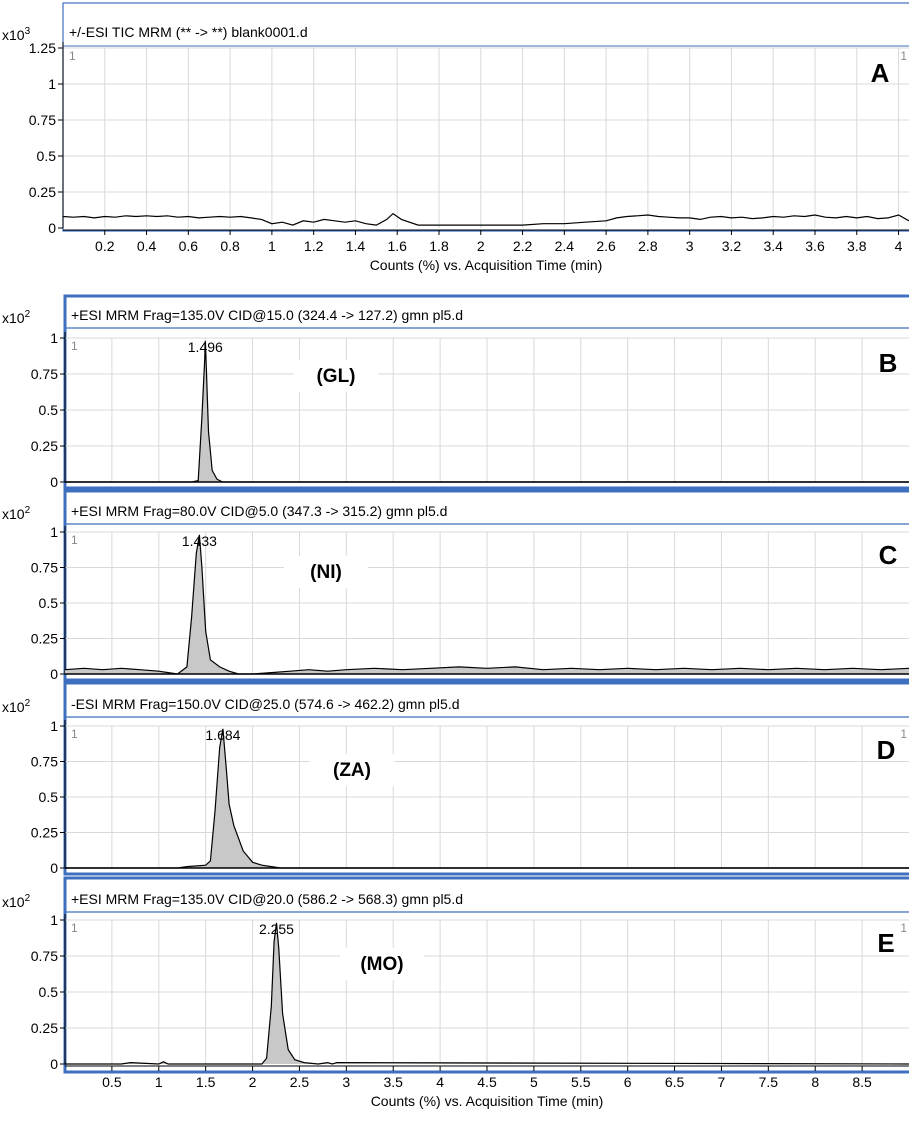 This screenshot has height=1123, width=909. Describe the element at coordinates (159, 1082) in the screenshot. I see `x-tick-label: 1` at that location.